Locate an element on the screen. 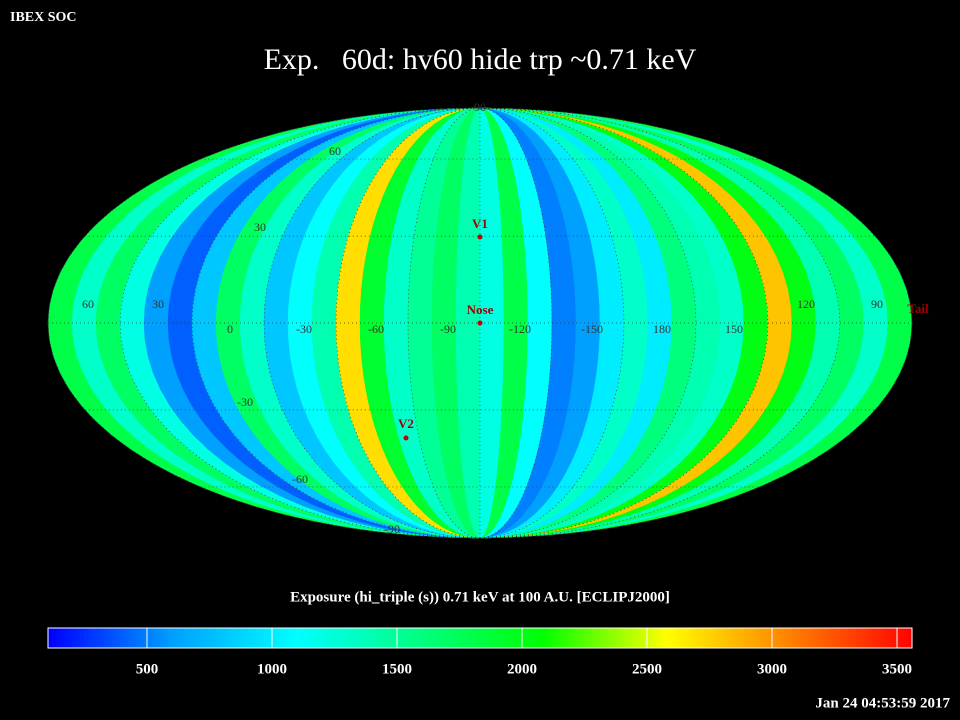  longitude-label: -150 is located at coordinates (592, 329).